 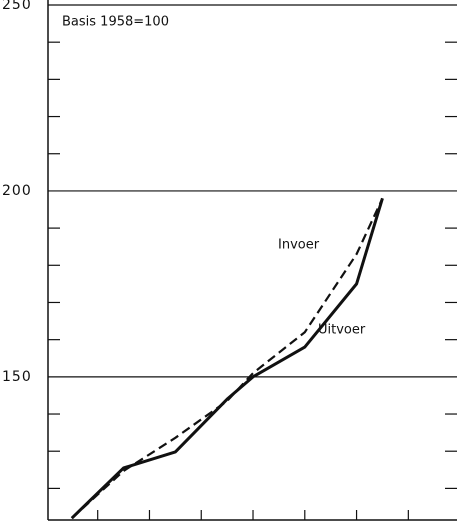 I want to click on series-label: Invoer, so click(x=299, y=245).